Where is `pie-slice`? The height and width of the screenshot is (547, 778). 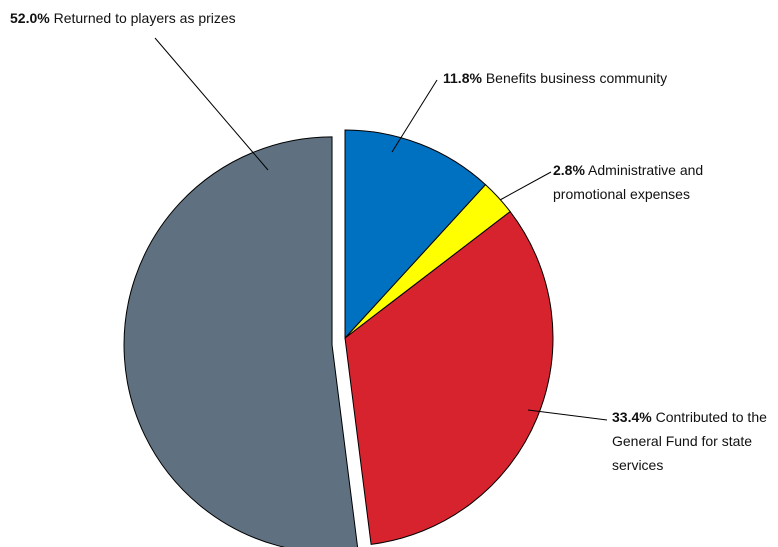
pie-slice is located at coordinates (415, 234).